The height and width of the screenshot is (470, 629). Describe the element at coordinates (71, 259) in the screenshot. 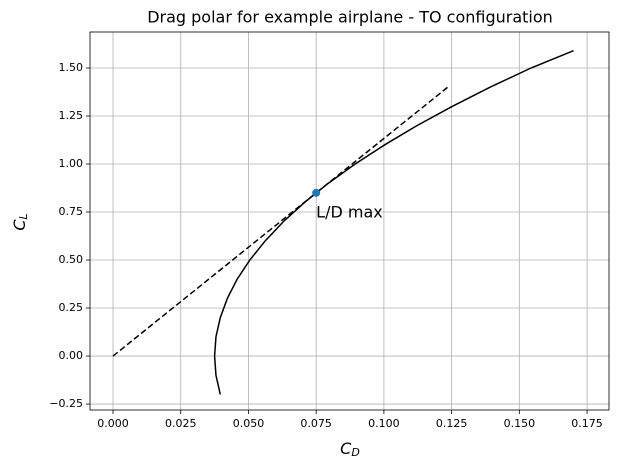

I see `y-tick-label: 0.50` at that location.